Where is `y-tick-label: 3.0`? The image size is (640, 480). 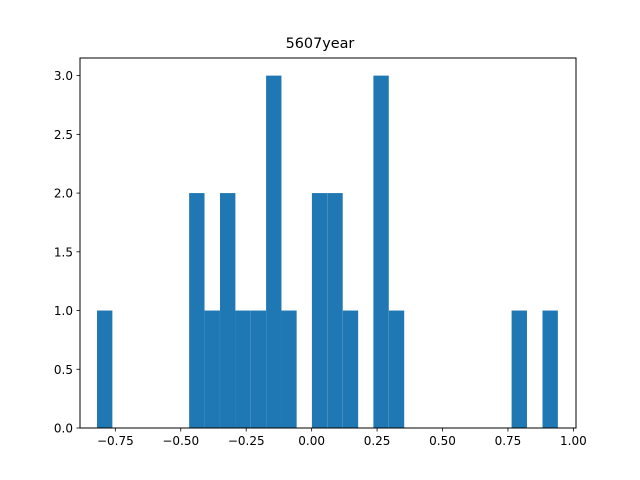 y-tick-label: 3.0 is located at coordinates (63, 76).